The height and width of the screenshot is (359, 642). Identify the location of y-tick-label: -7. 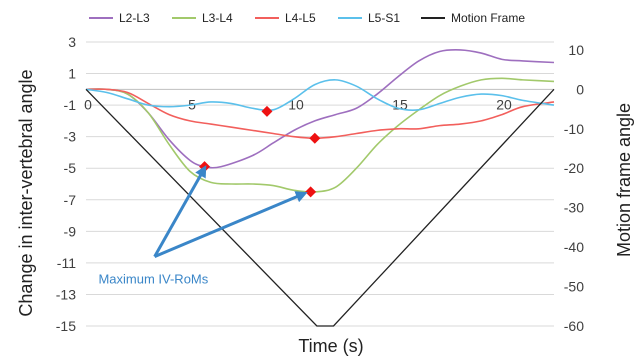
(70, 200).